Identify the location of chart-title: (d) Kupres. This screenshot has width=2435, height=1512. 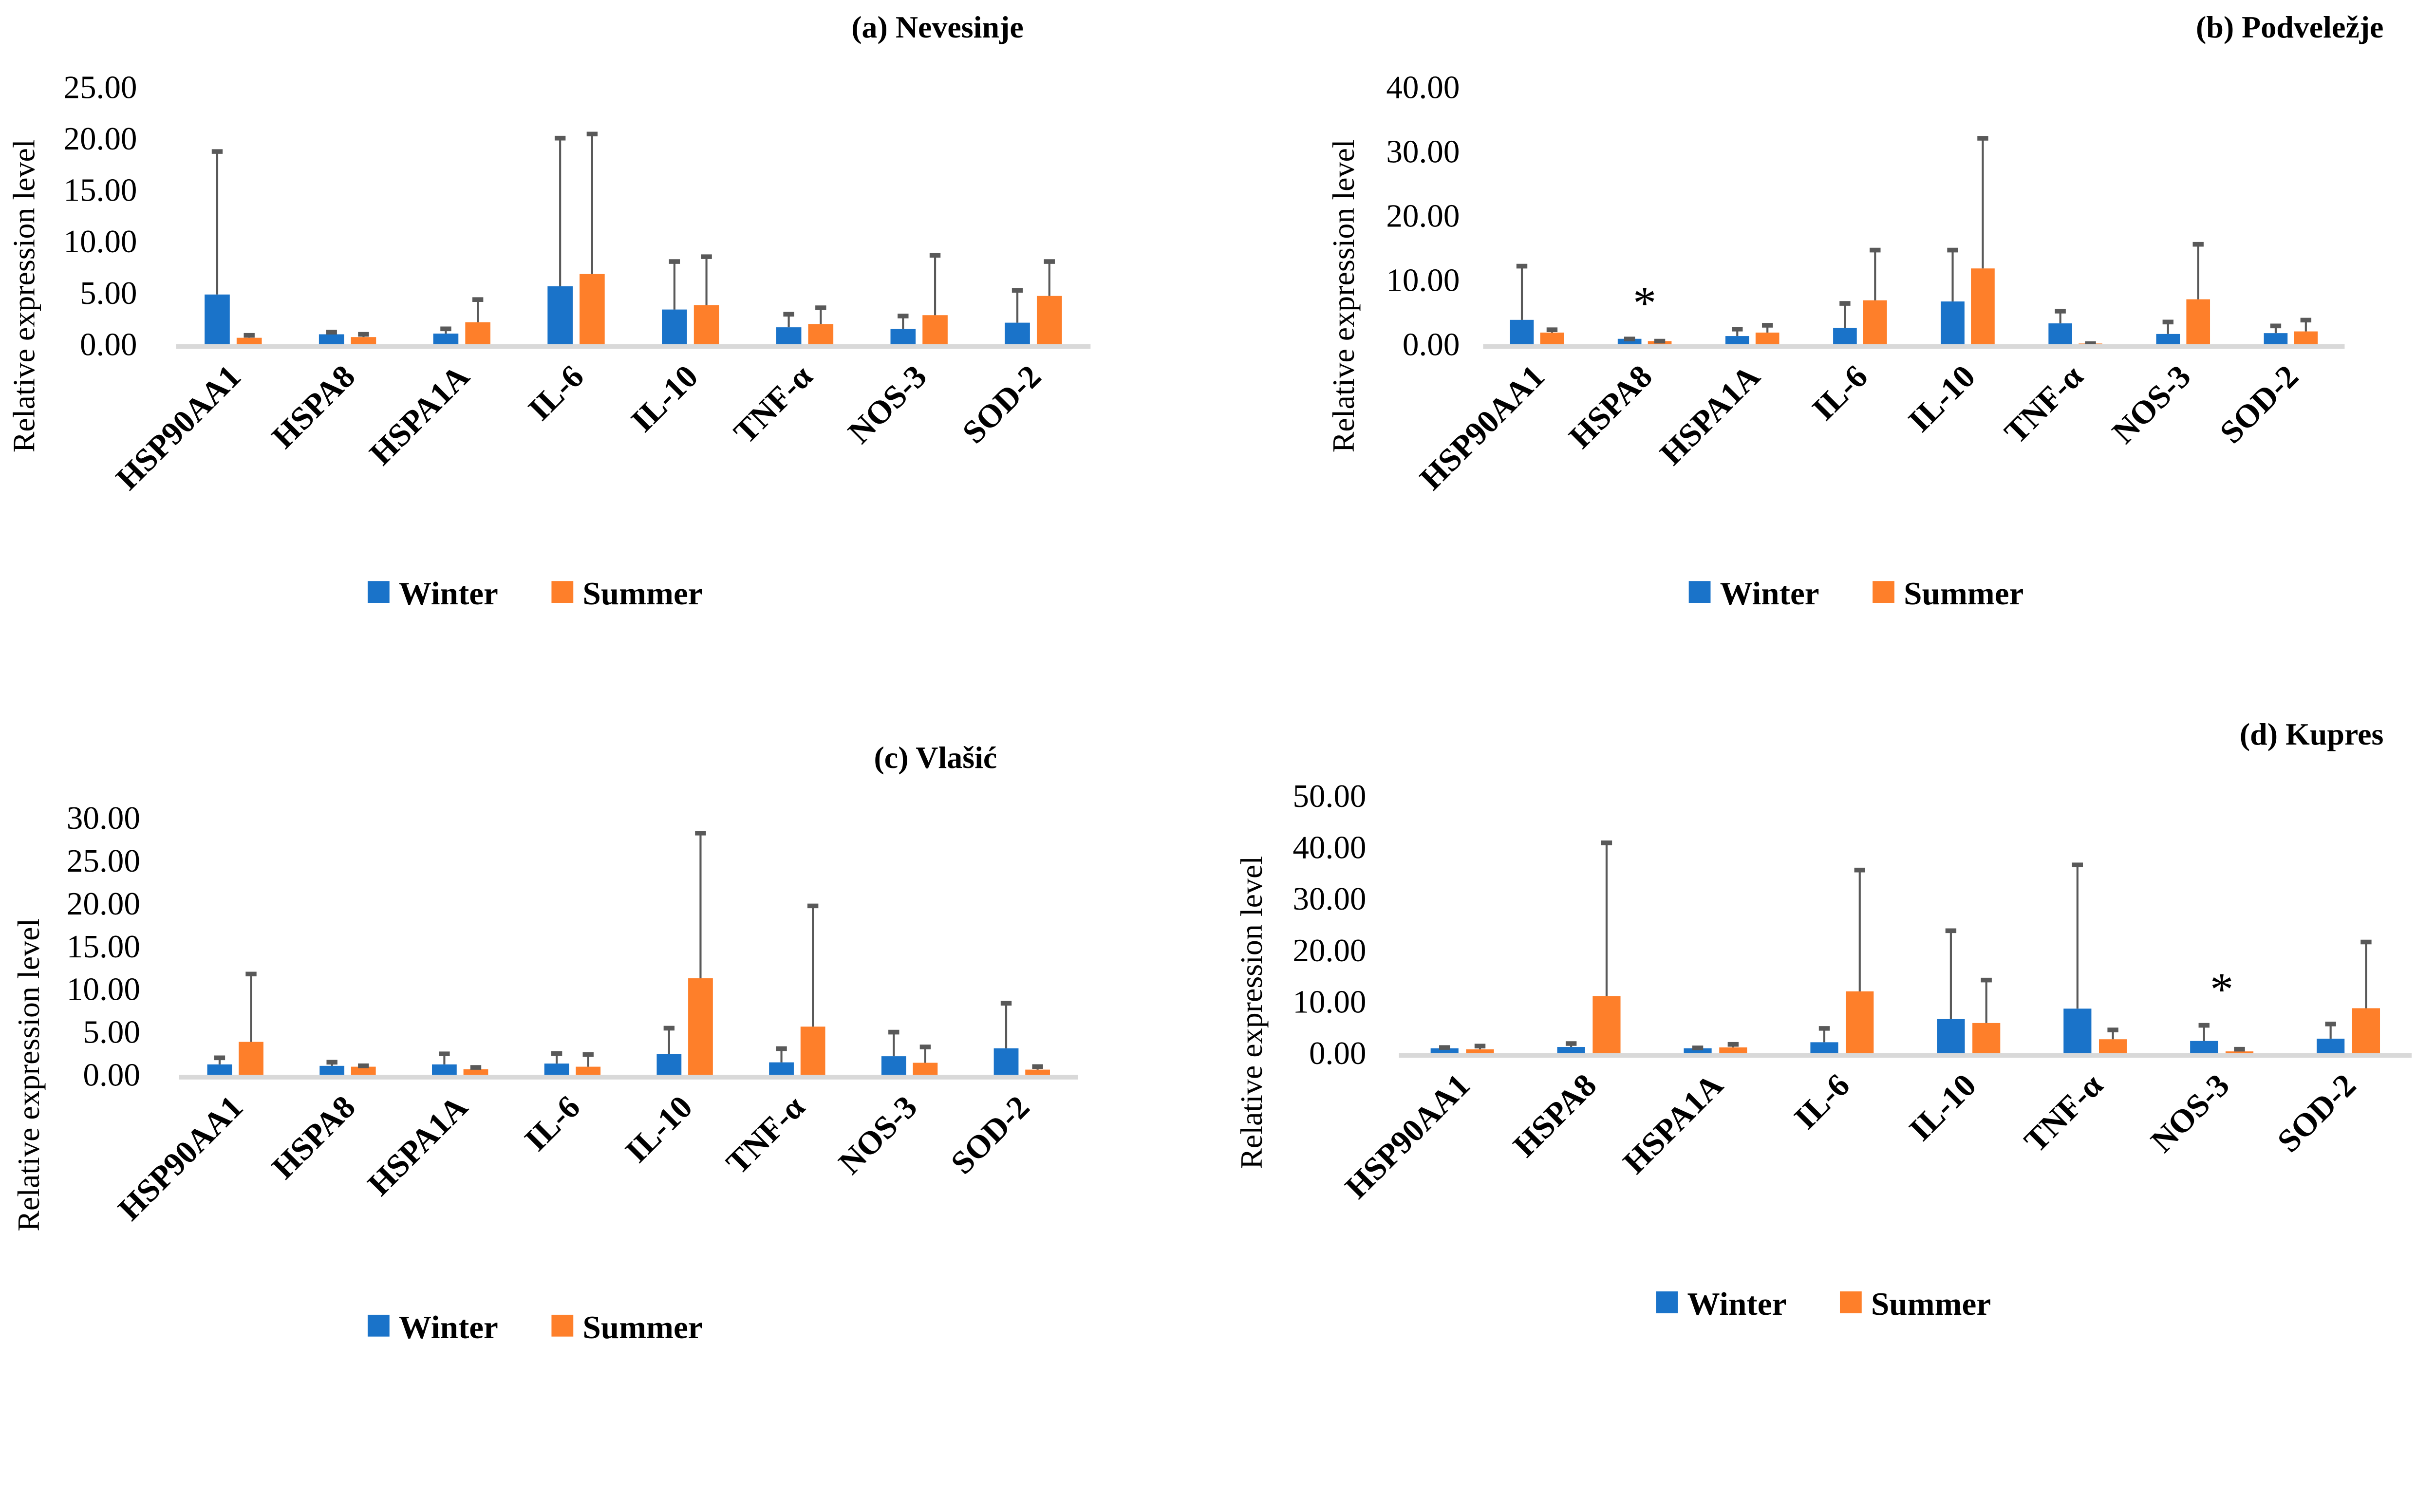
(2312, 734).